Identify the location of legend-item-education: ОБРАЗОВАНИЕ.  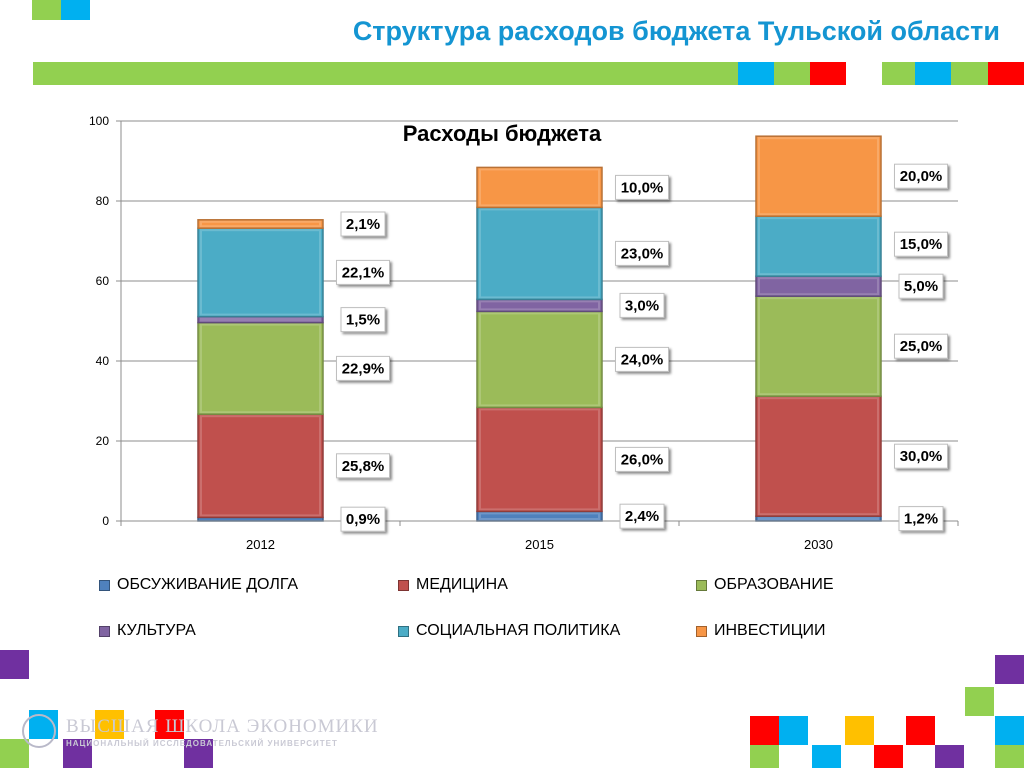
(765, 585).